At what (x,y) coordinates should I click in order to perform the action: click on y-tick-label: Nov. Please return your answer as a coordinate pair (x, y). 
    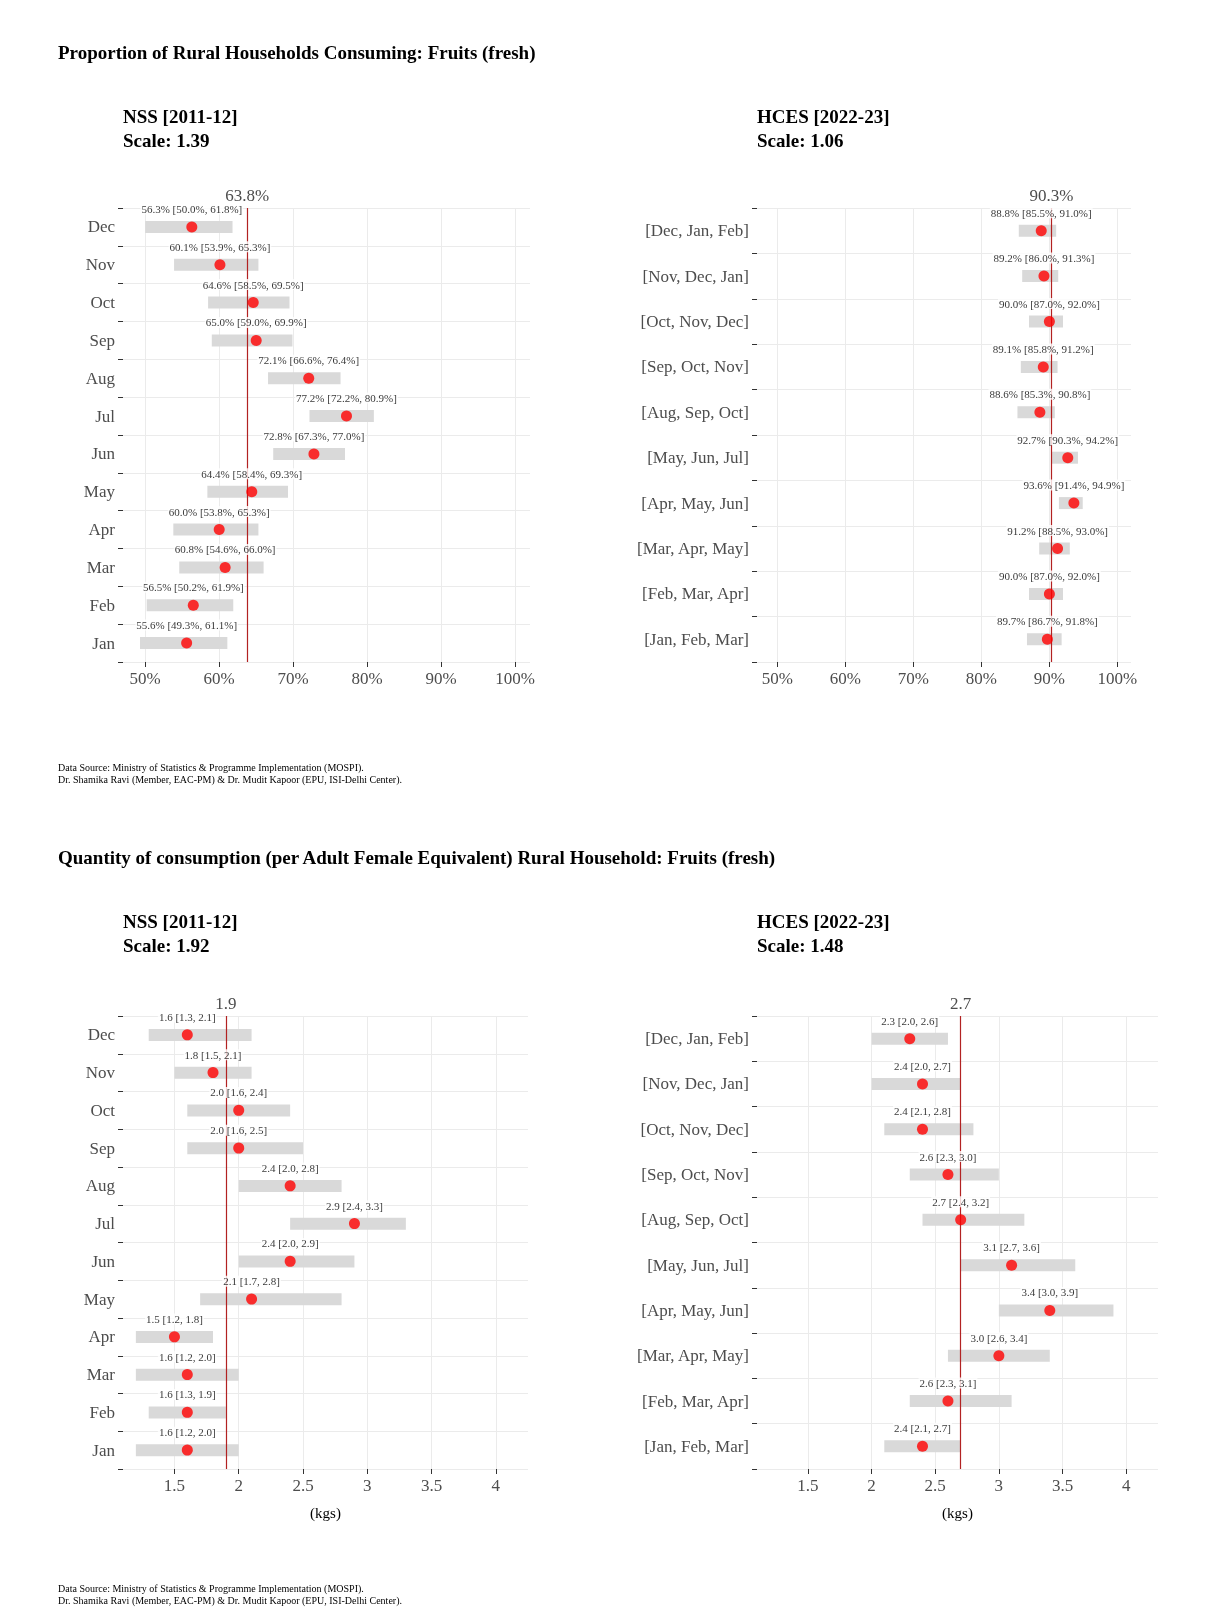
    Looking at the image, I should click on (100, 265).